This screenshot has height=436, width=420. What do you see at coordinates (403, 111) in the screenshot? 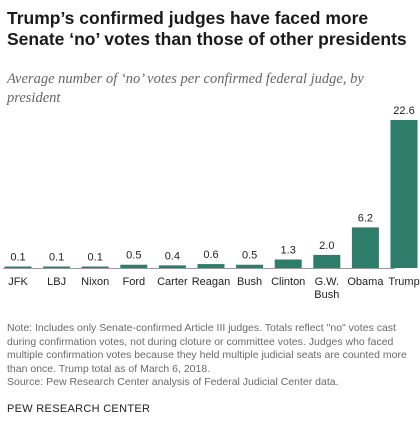
I see `data-label: 22.6` at bounding box center [403, 111].